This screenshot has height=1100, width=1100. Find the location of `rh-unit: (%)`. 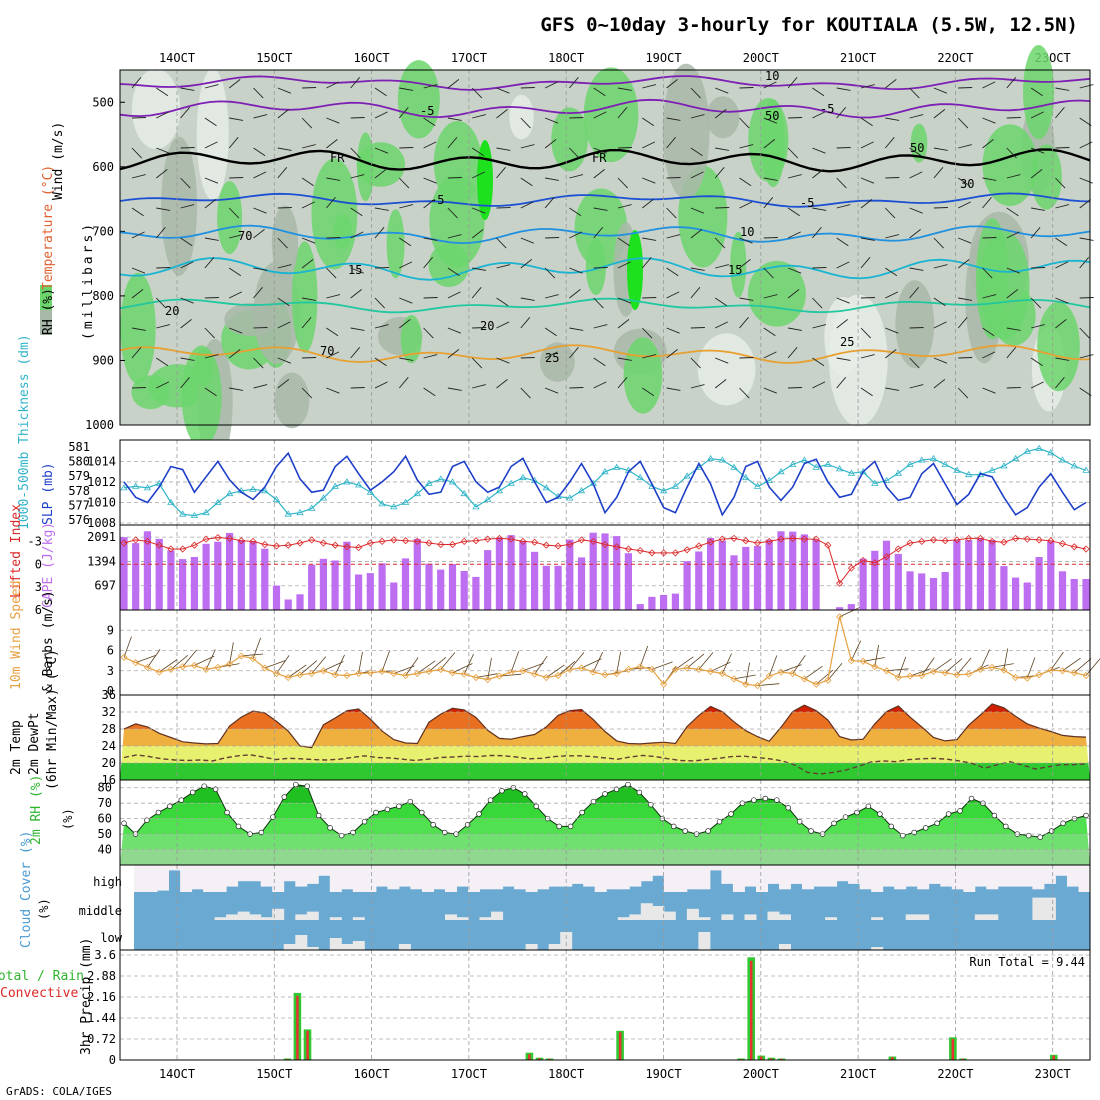

rh-unit: (%) is located at coordinates (68, 819).